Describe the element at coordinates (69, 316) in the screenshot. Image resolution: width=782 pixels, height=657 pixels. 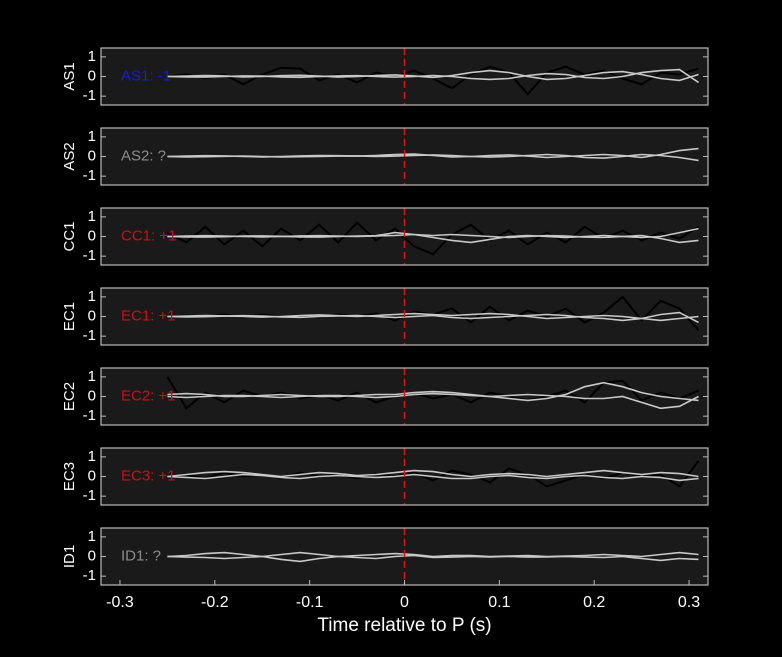
I see `y-axis-label: EC1` at that location.